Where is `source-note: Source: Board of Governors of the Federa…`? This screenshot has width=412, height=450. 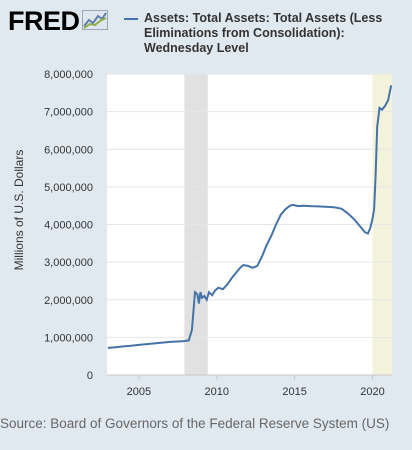 source-note: Source: Board of Governors of the Federa… is located at coordinates (195, 423).